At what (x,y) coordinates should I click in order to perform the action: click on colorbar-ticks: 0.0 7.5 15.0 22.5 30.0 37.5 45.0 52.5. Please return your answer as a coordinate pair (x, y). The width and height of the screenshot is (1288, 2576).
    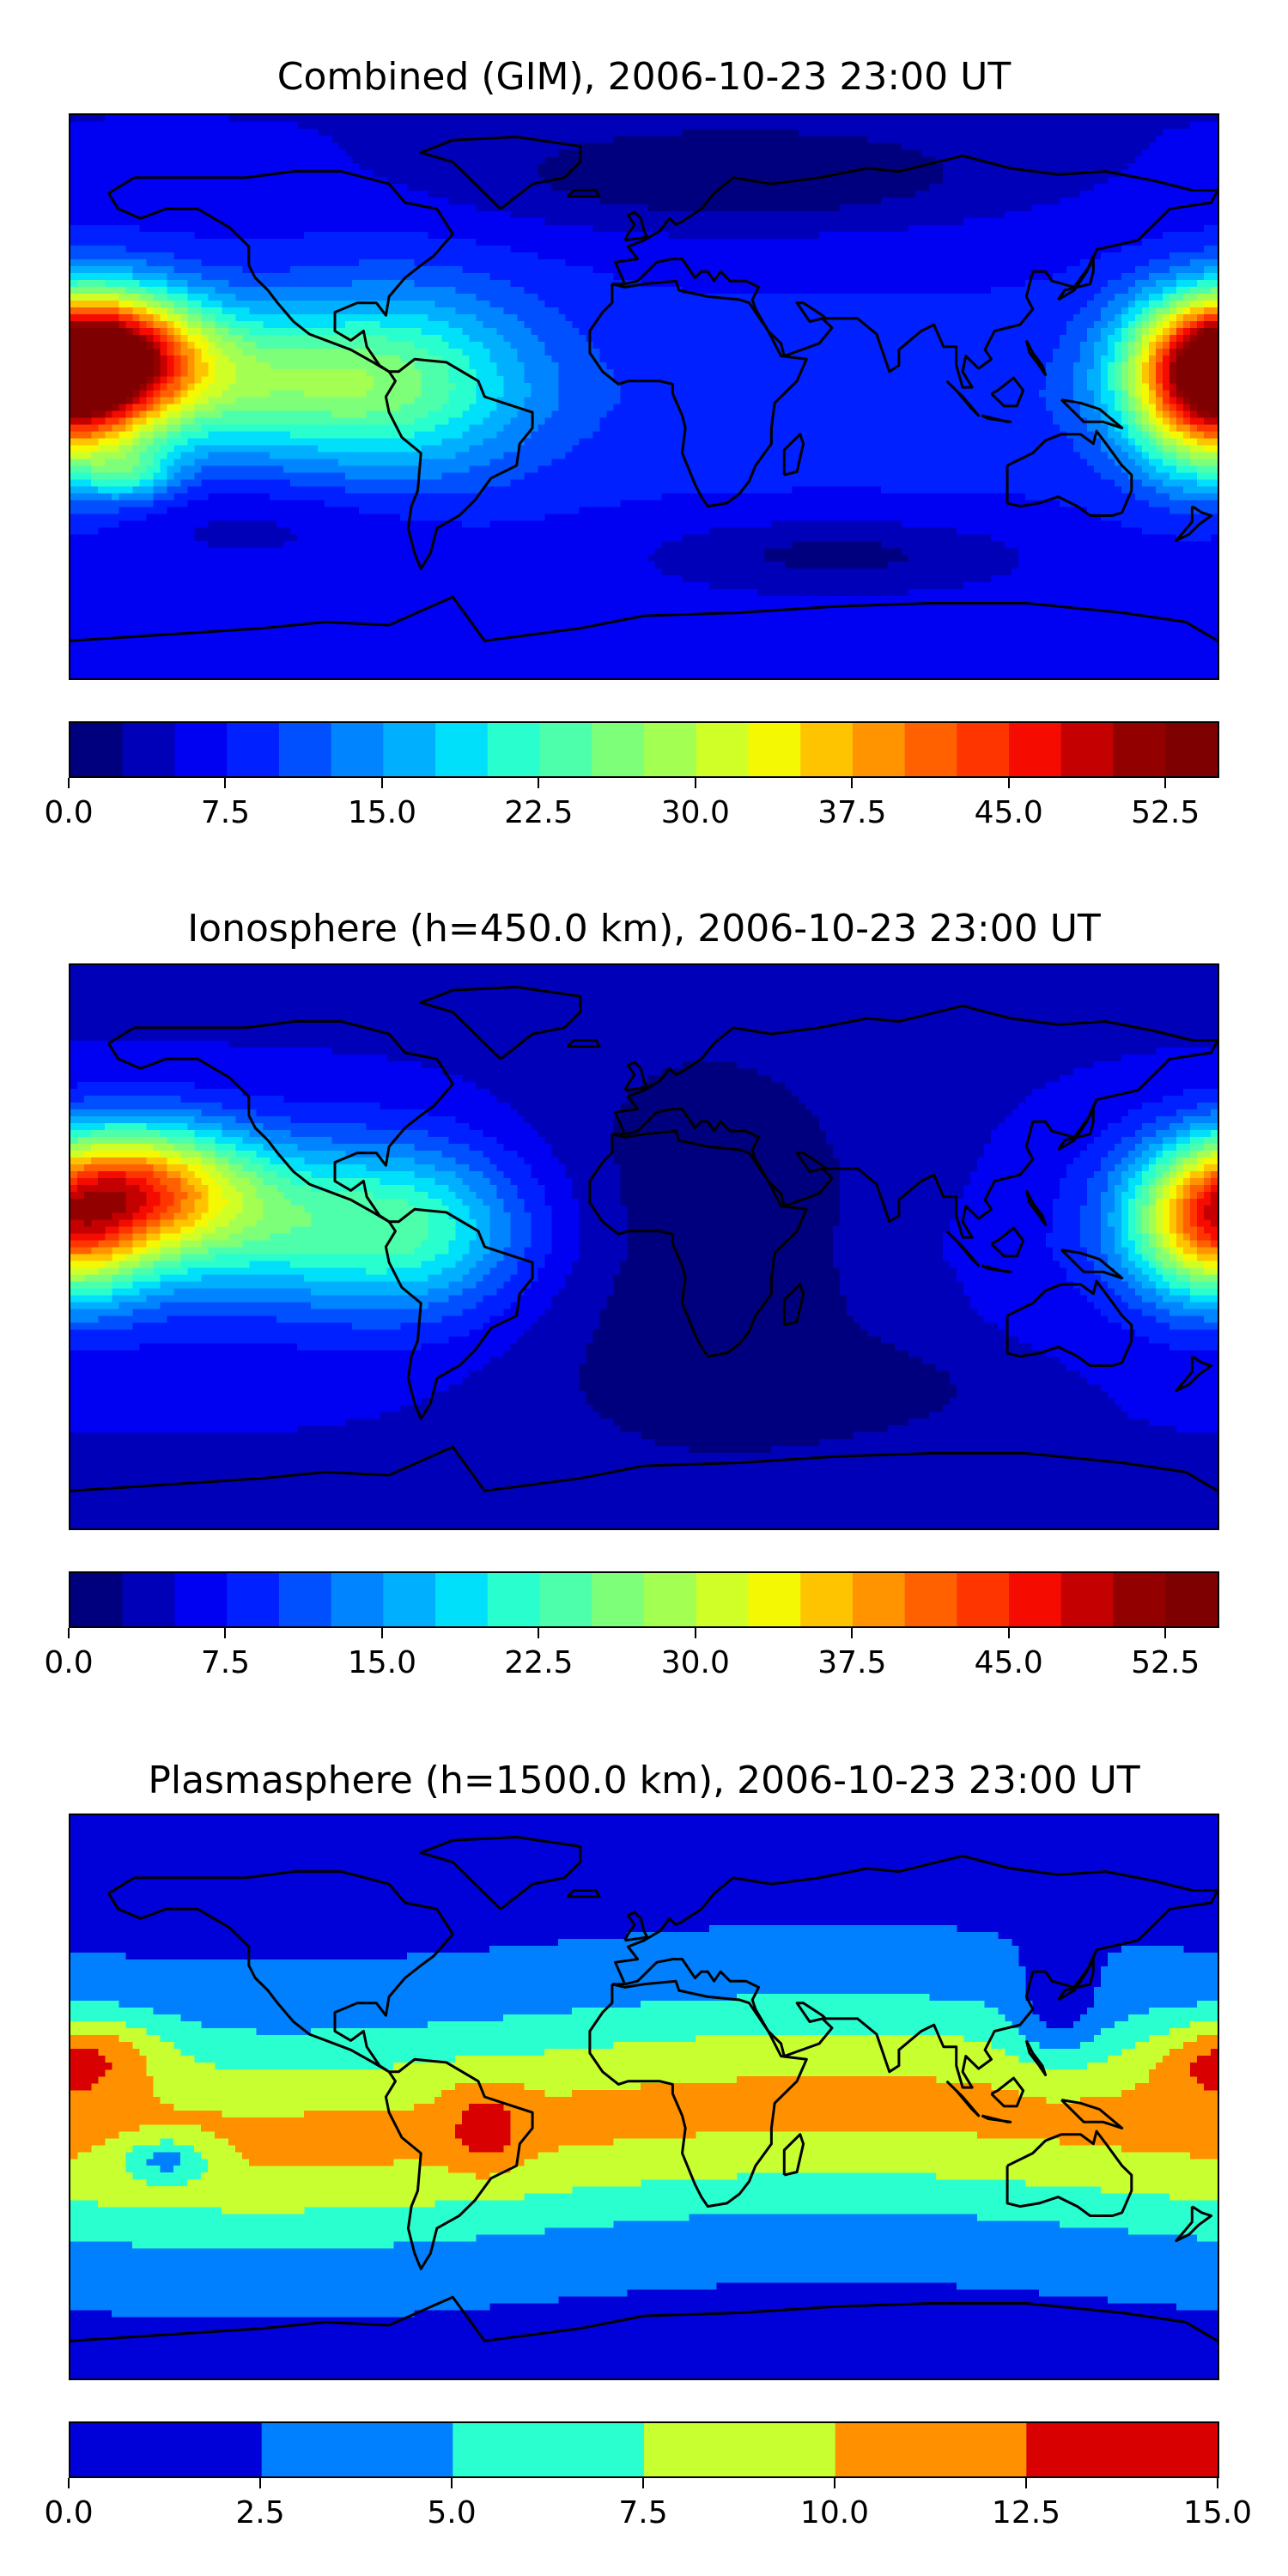
    Looking at the image, I should click on (631, 804).